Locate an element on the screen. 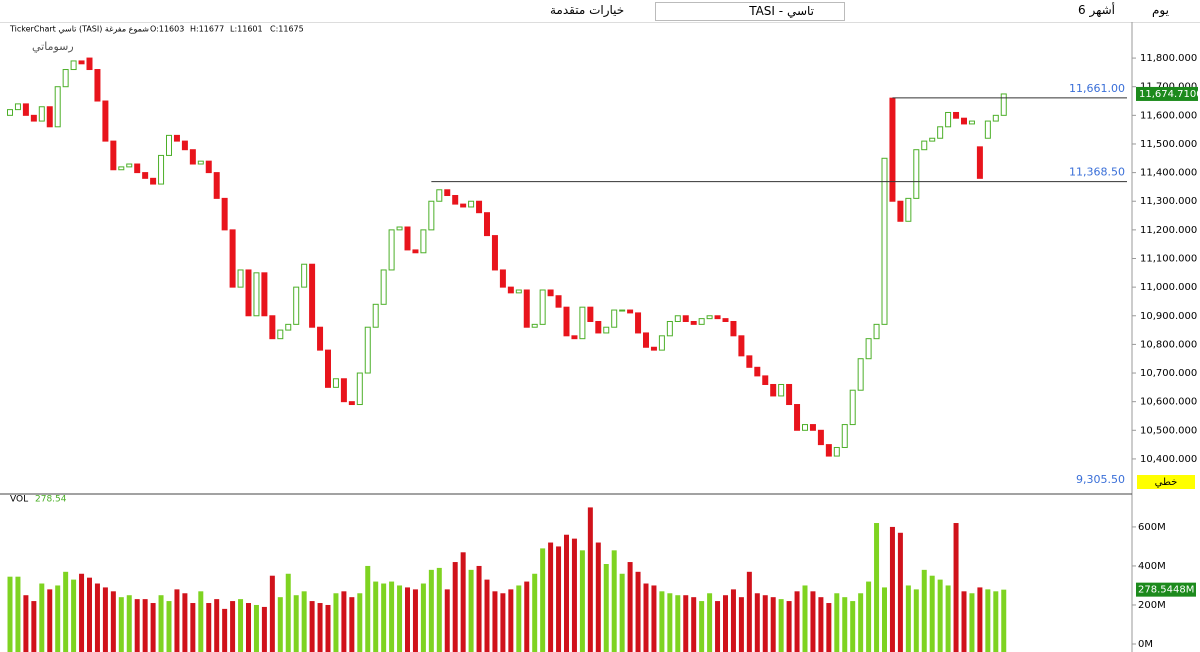  y-tick-label: 11,100.000 is located at coordinates (1168, 259).